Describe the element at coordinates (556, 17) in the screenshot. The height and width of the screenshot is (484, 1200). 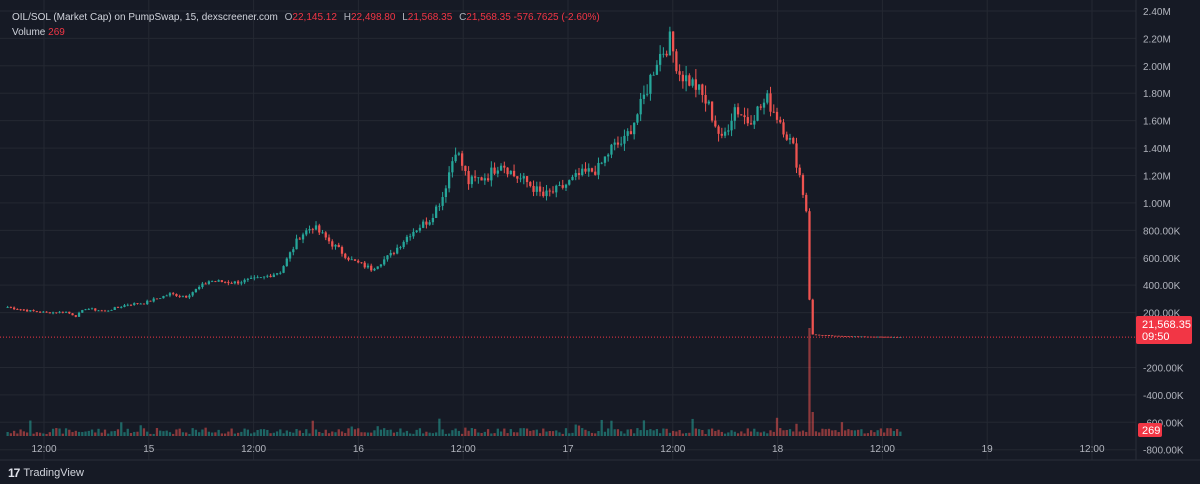
I see `change-value: -576.7625 (-2.60%)` at that location.